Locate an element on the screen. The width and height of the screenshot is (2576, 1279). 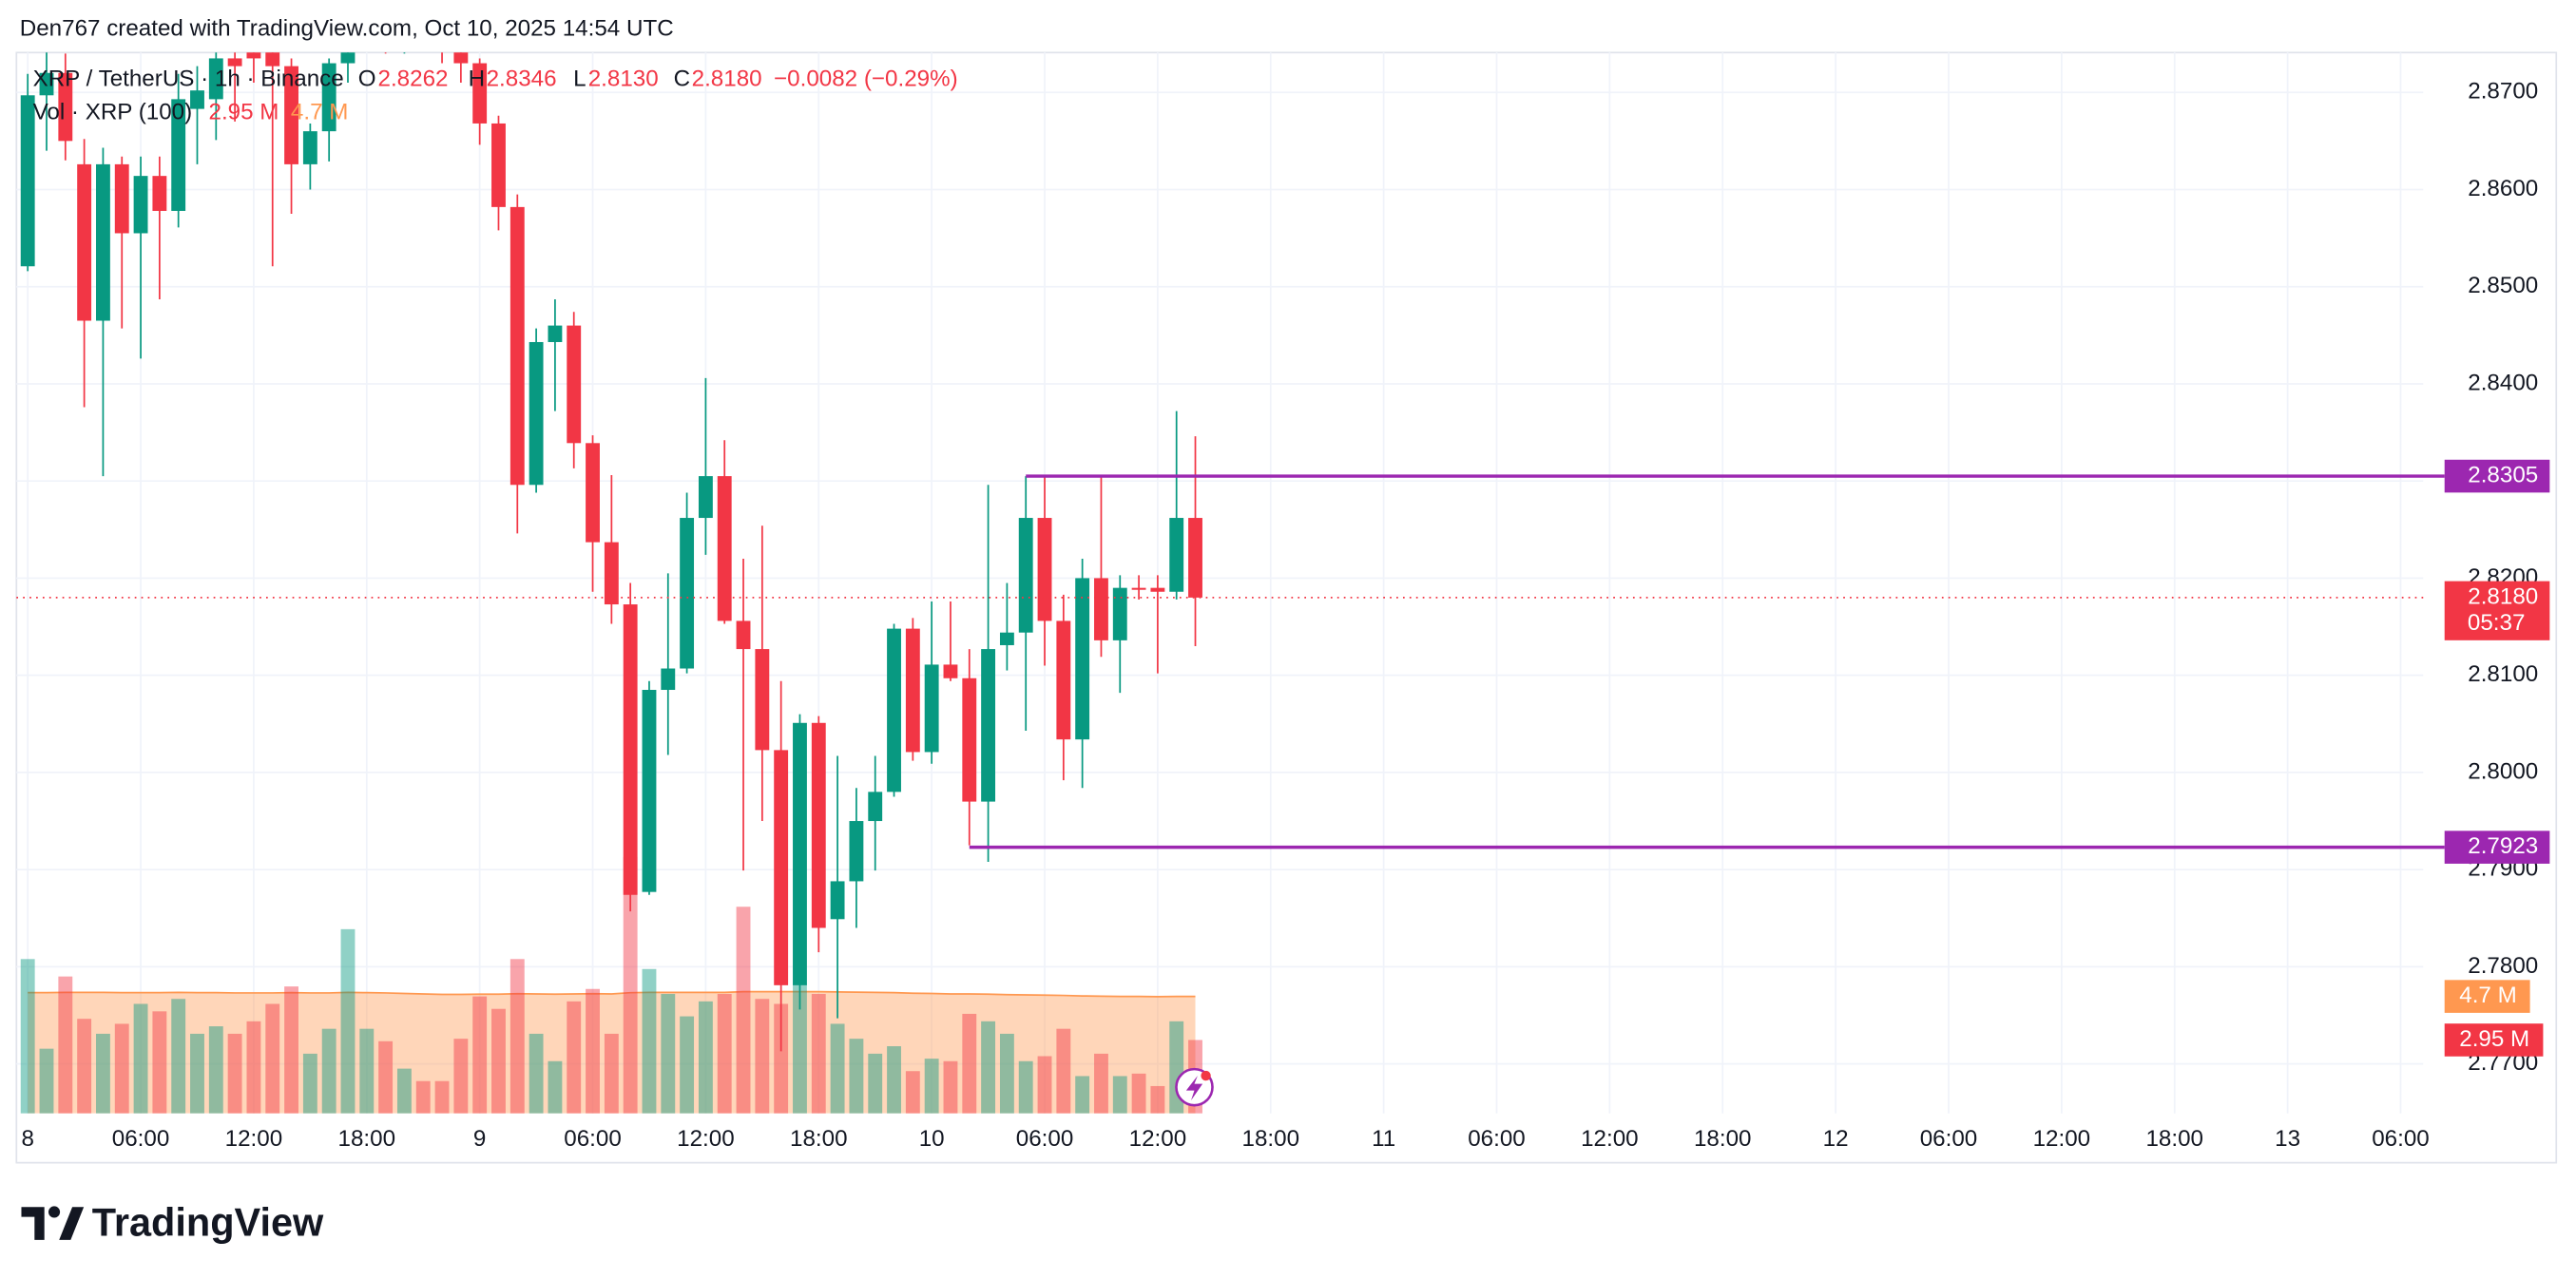
x-tick-label: 12:00 is located at coordinates (254, 1139).